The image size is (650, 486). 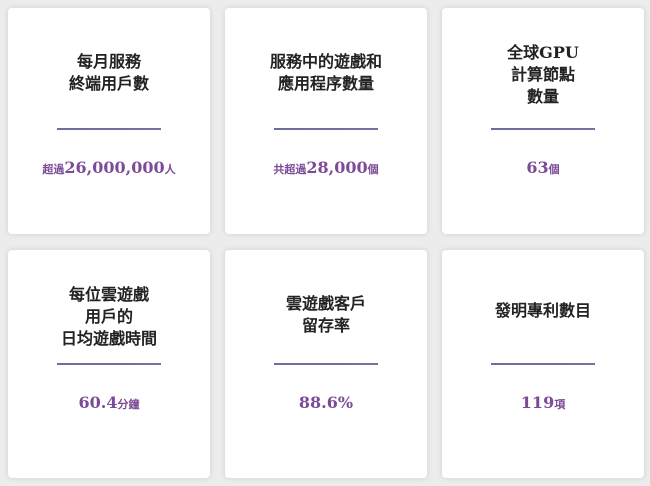 What do you see at coordinates (108, 338) in the screenshot?
I see `stat-title-line: 日均遊戲時間` at bounding box center [108, 338].